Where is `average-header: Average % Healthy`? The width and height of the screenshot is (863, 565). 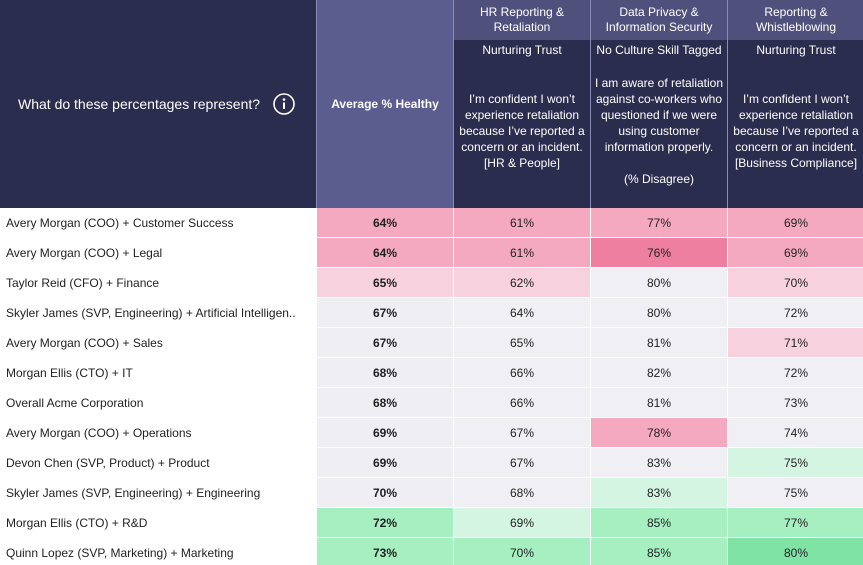
average-header: Average % Healthy is located at coordinates (384, 104).